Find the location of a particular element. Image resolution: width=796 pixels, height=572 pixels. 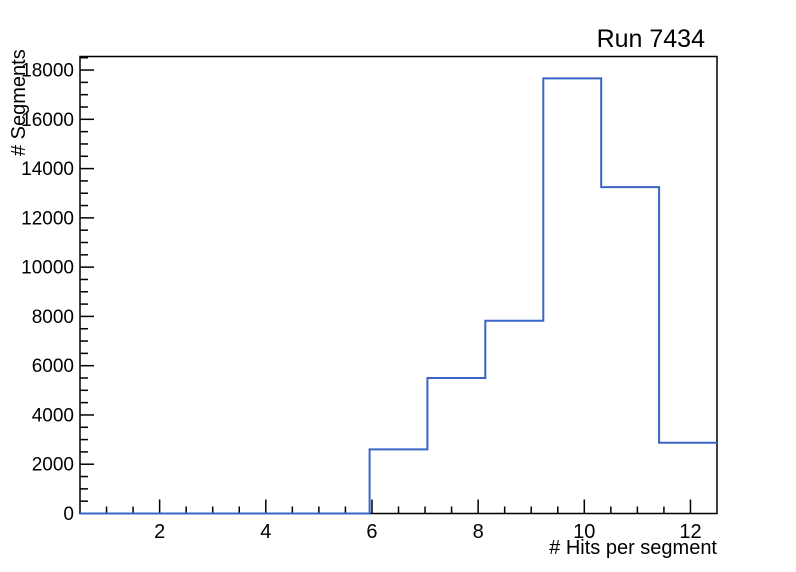

x-tick-label: 4 is located at coordinates (265, 532).